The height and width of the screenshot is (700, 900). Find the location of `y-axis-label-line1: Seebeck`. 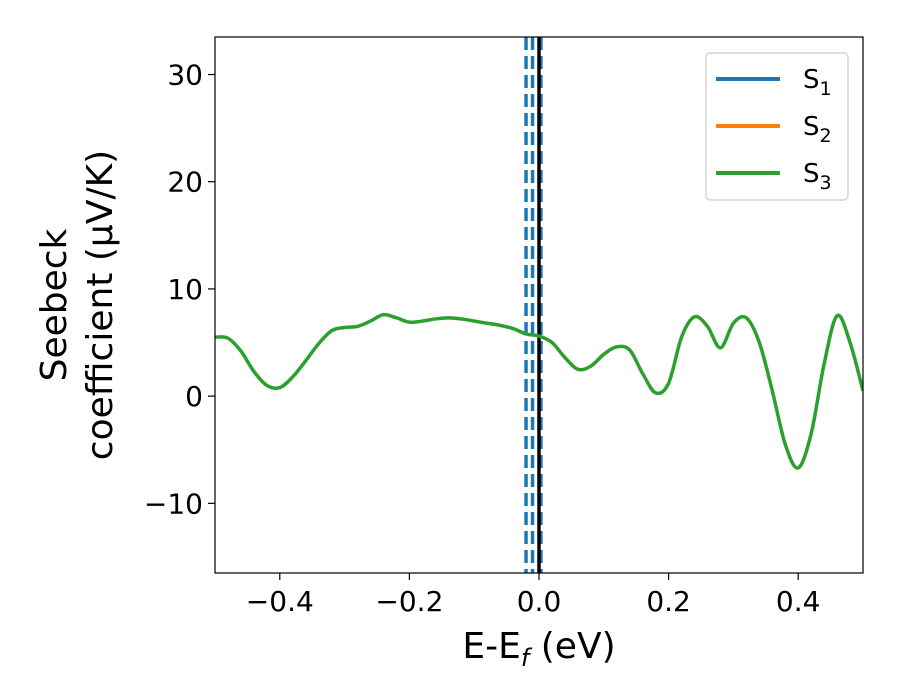

y-axis-label-line1: Seebeck is located at coordinates (54, 304).